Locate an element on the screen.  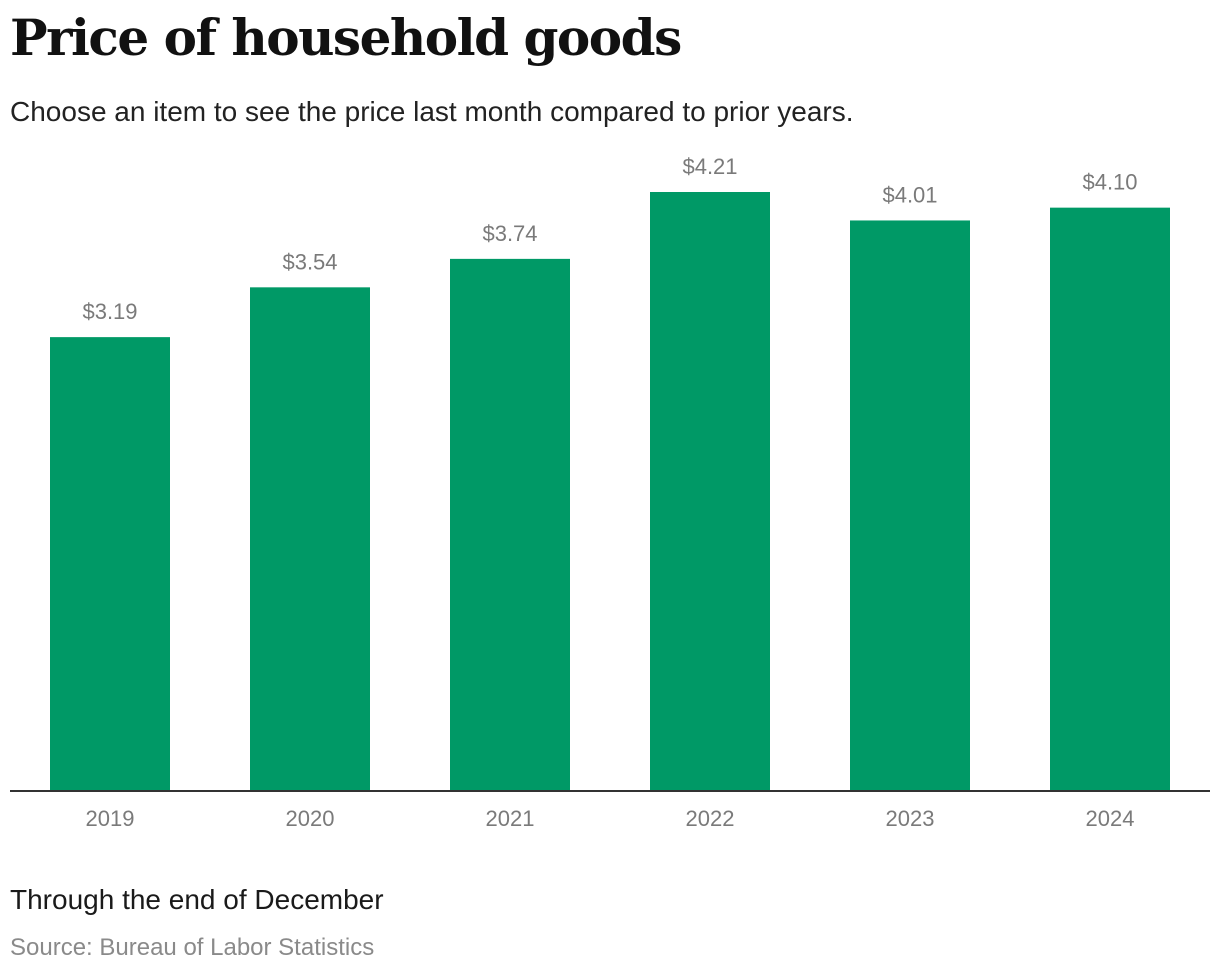
chart-title: Price of household goods is located at coordinates (346, 37).